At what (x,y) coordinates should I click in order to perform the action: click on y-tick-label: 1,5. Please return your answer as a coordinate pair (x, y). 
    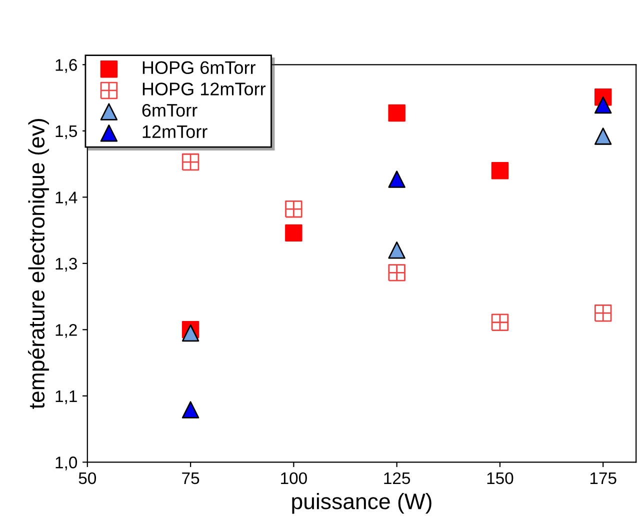
    Looking at the image, I should click on (66, 132).